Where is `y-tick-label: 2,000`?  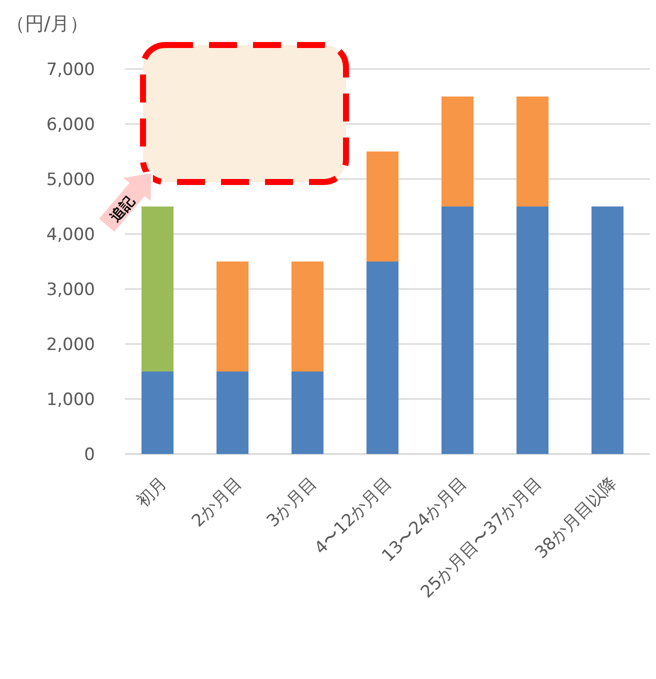 y-tick-label: 2,000 is located at coordinates (70, 345).